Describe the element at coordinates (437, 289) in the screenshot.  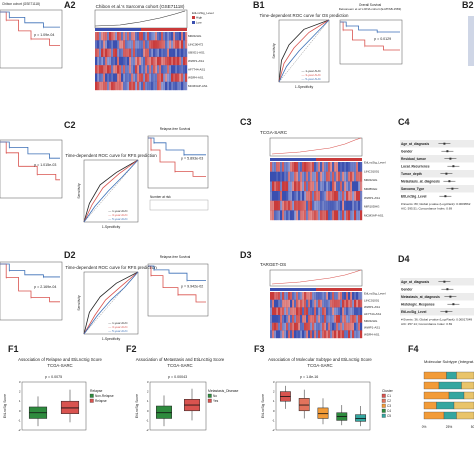
I see `d4-forest-row-bg` at that location.